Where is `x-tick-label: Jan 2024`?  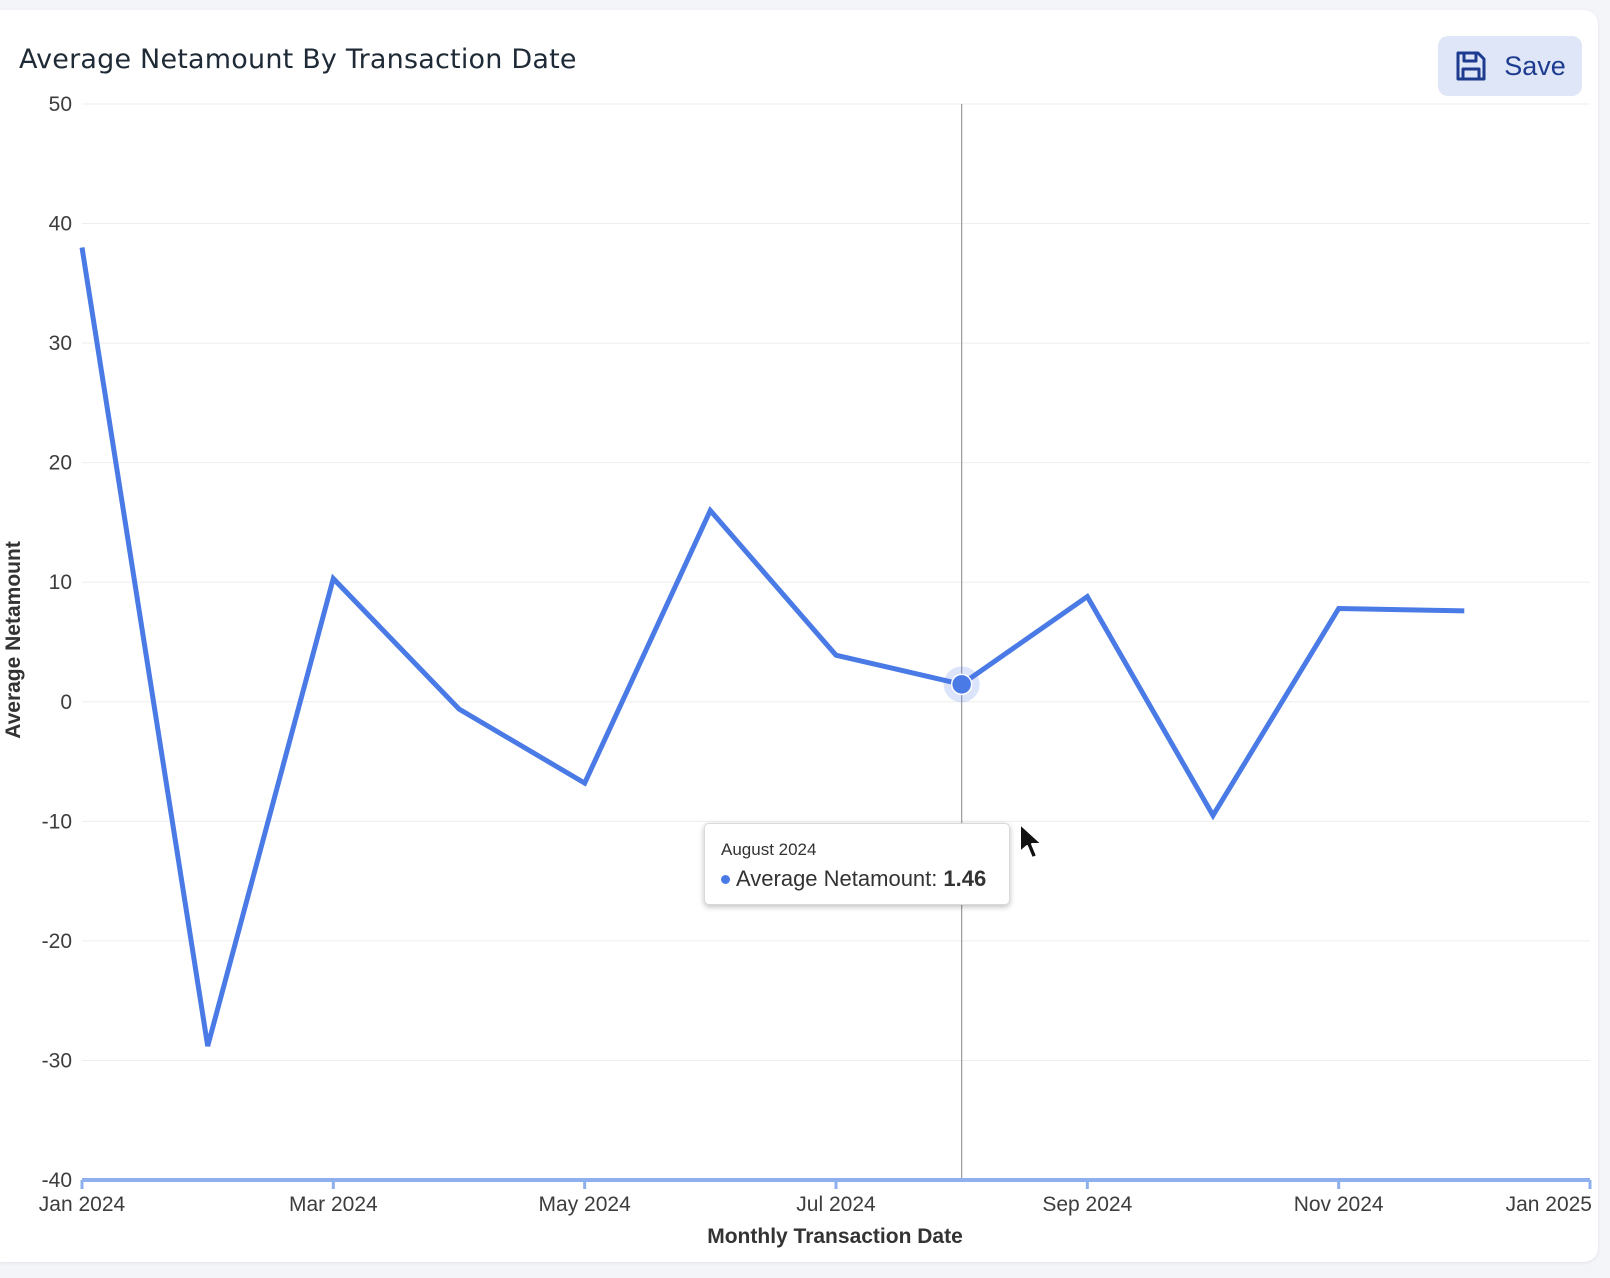
x-tick-label: Jan 2024 is located at coordinates (82, 1204).